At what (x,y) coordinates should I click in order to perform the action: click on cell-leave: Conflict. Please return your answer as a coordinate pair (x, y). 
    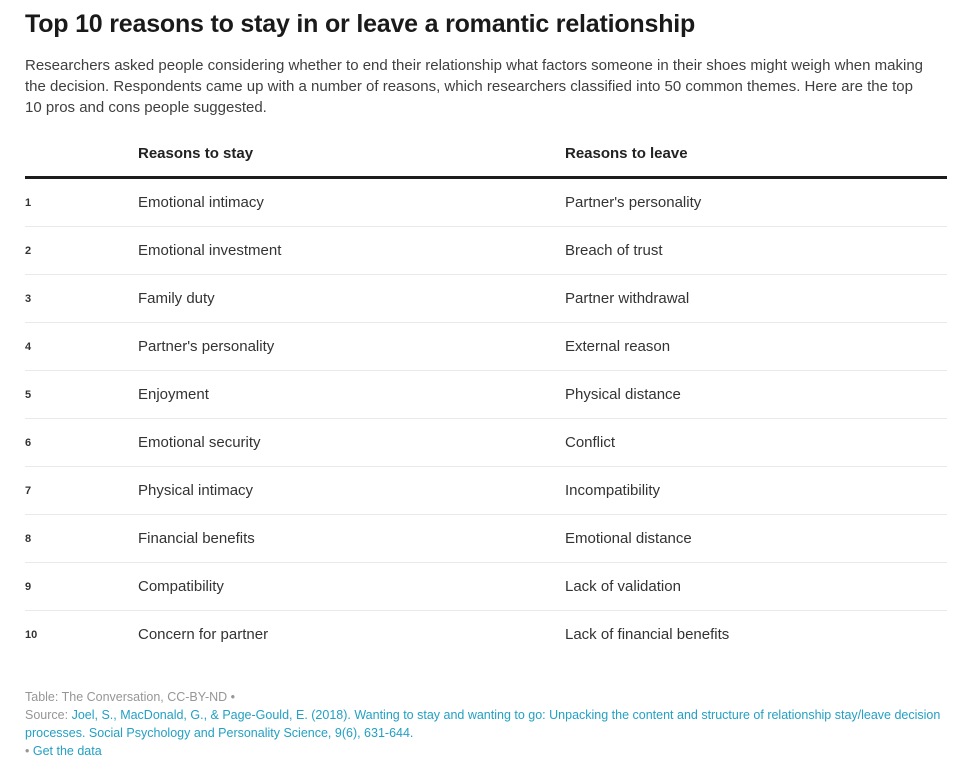
    Looking at the image, I should click on (756, 442).